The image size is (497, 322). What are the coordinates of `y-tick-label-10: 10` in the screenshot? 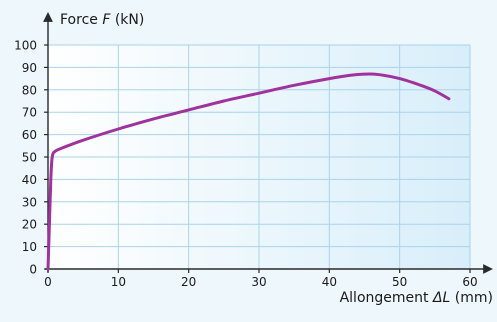 It's located at (29, 247).